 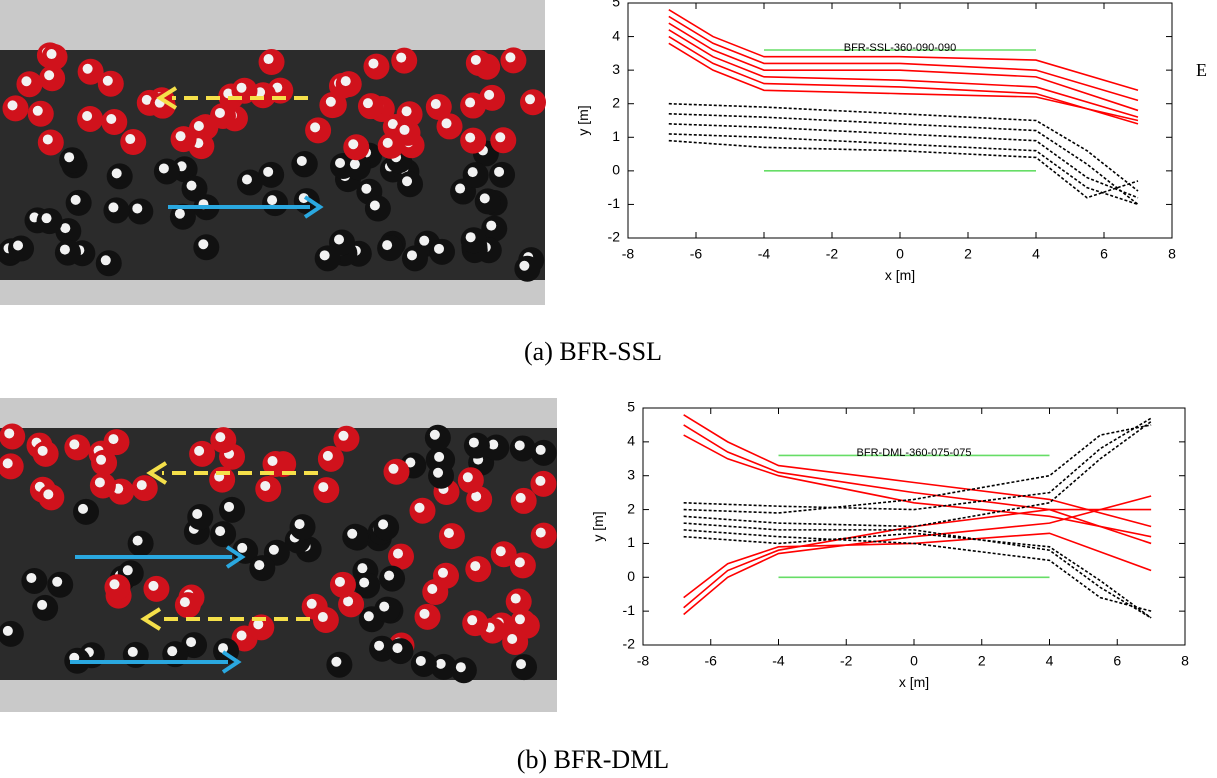 I want to click on caption: (a) BFR-SSL, so click(x=593, y=351).